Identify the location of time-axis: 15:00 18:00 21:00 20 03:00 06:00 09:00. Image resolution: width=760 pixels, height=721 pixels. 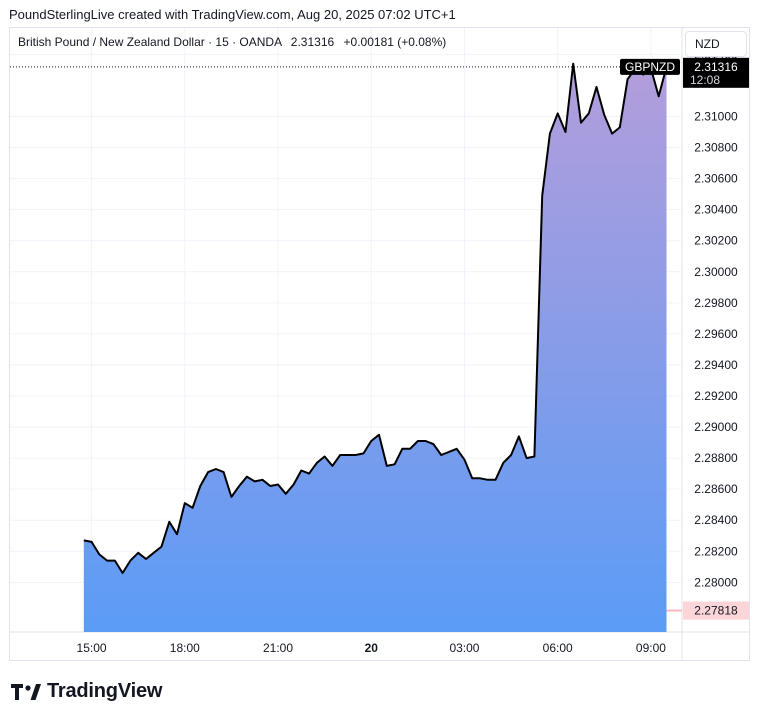
(372, 648).